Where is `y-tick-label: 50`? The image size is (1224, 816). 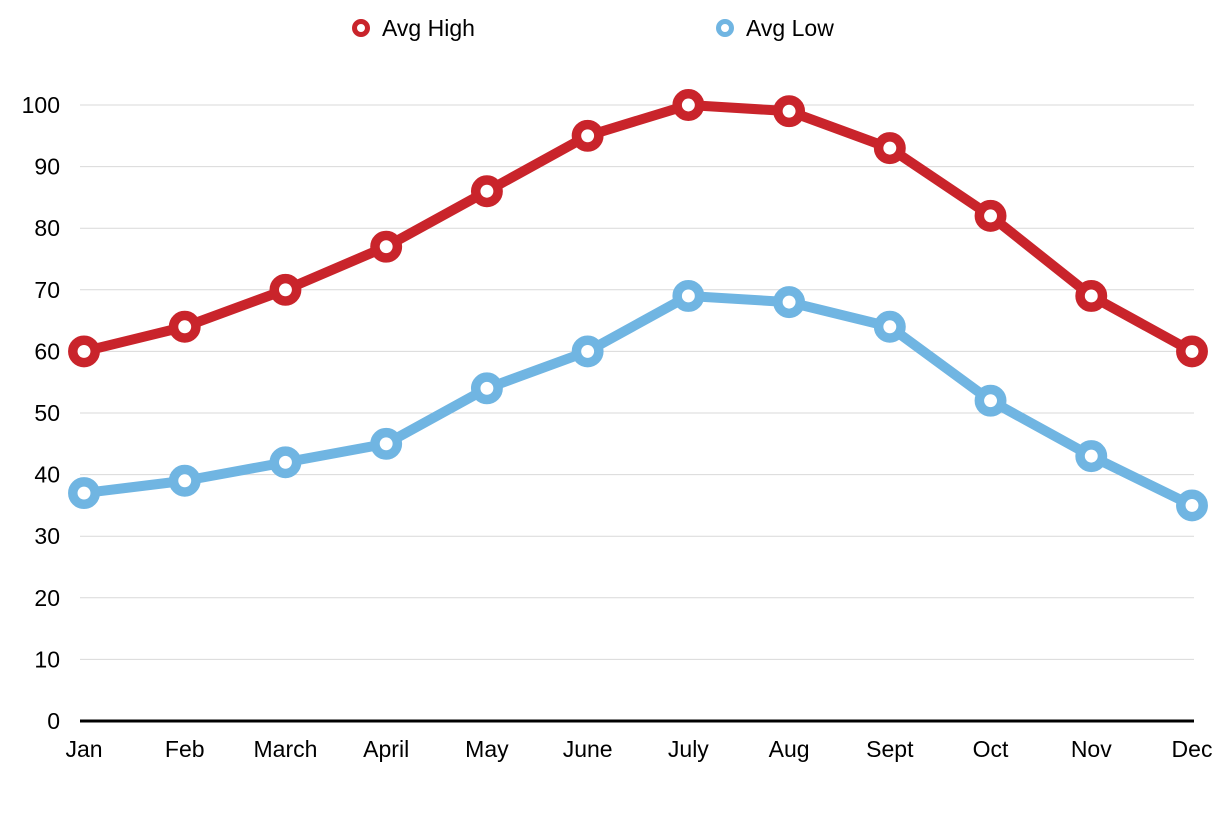 y-tick-label: 50 is located at coordinates (47, 413).